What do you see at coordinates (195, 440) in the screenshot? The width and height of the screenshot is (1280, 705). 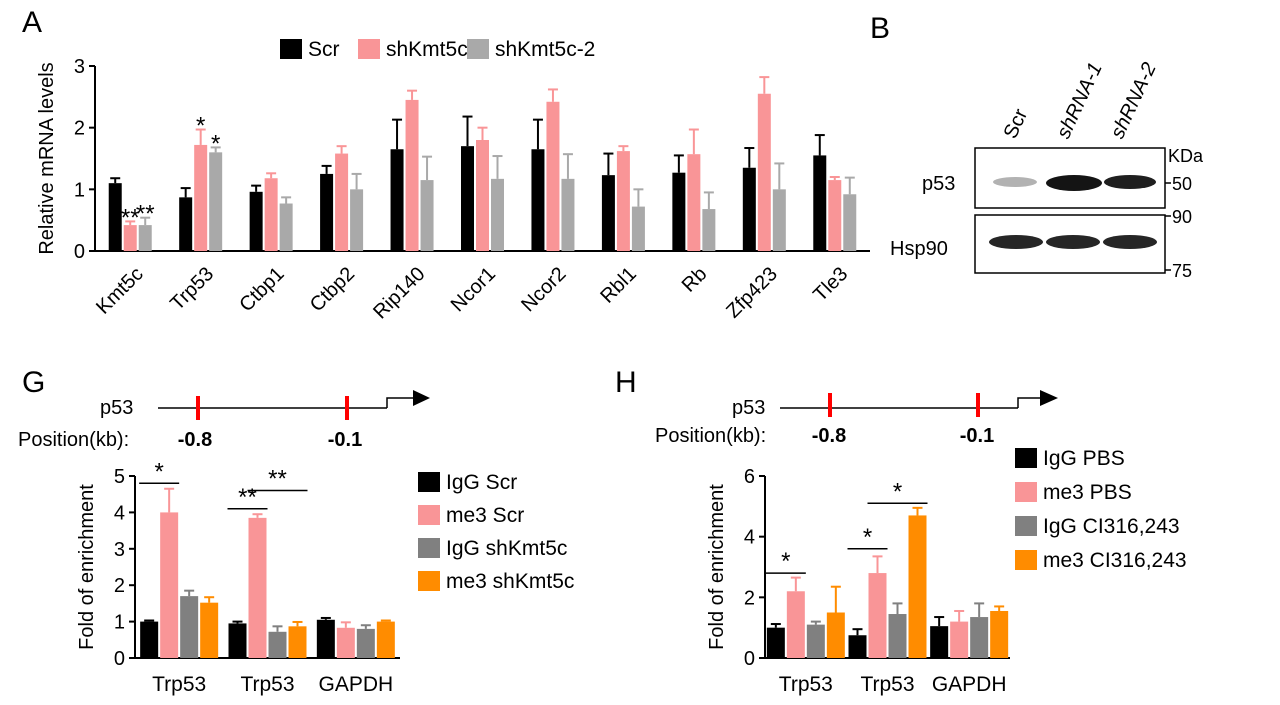 I see `position-mark-g-1: -0.8` at bounding box center [195, 440].